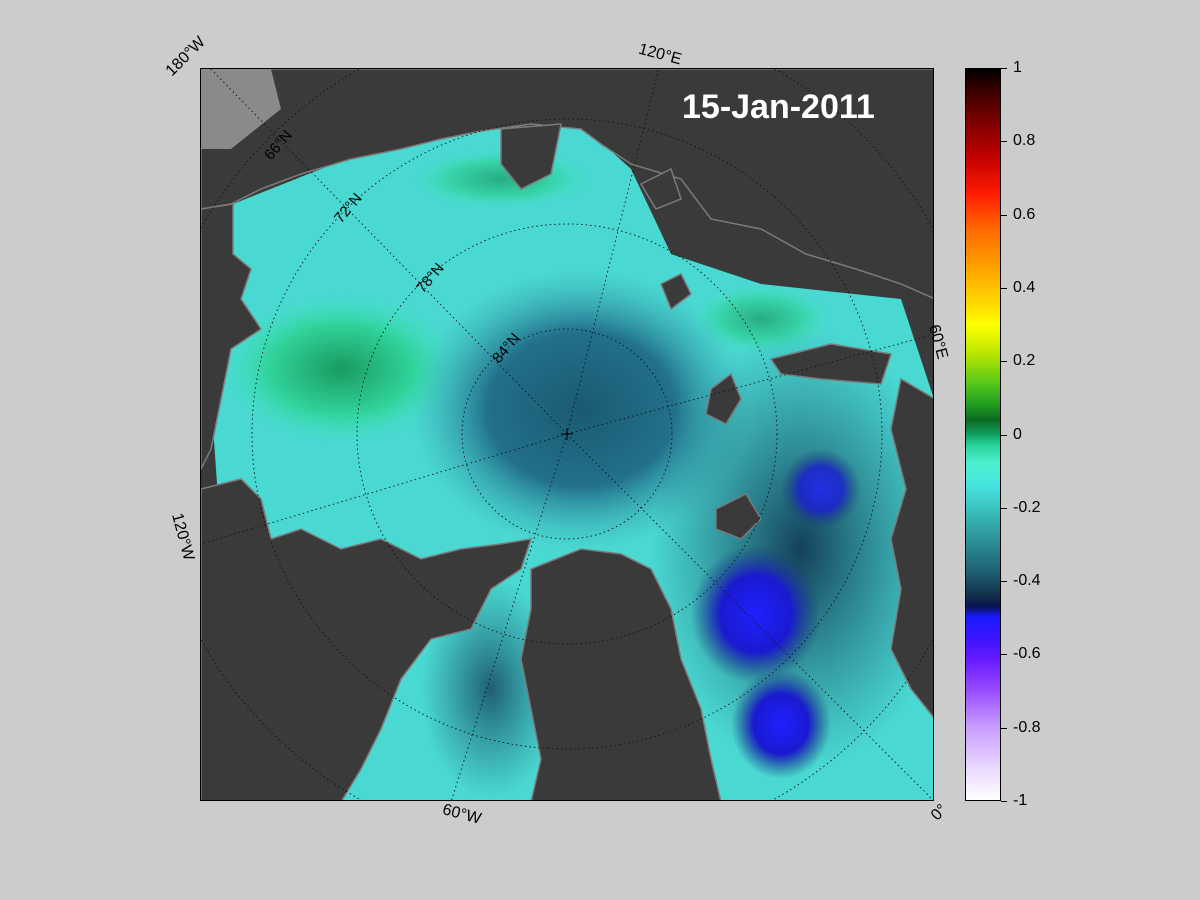 This screenshot has height=900, width=1200. Describe the element at coordinates (1027, 581) in the screenshot. I see `colorbar-tick-label: -0.4` at that location.